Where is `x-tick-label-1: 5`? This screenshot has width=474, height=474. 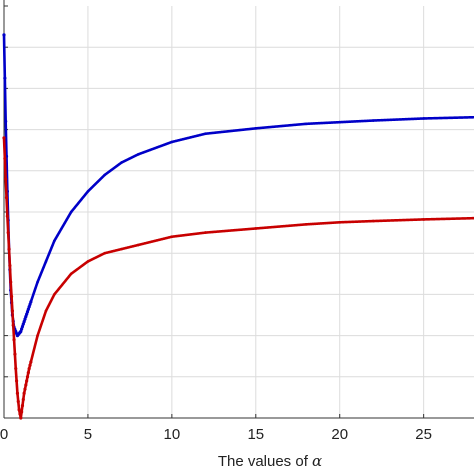
x-tick-label-1: 5 is located at coordinates (88, 434).